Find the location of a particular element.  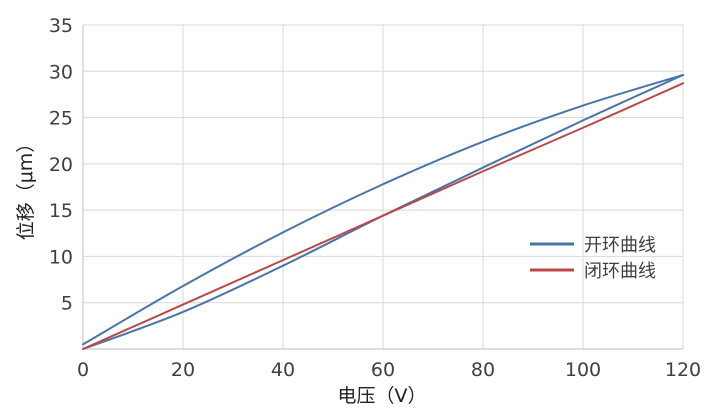

x-axis-title: 电压（V） is located at coordinates (382, 396).